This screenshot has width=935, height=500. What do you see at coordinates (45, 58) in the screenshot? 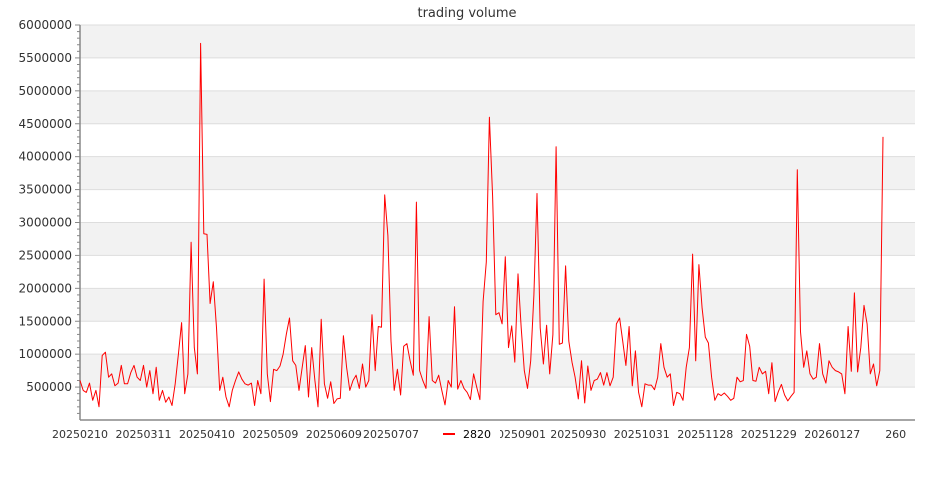
I see `y-tick-label: 5500000` at bounding box center [45, 58].